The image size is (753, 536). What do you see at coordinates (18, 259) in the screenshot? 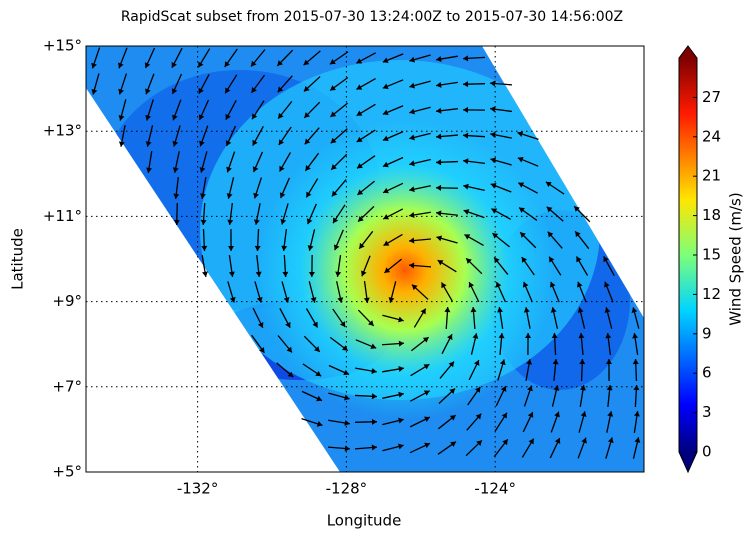
I see `y-axis-label: Latitude` at bounding box center [18, 259].